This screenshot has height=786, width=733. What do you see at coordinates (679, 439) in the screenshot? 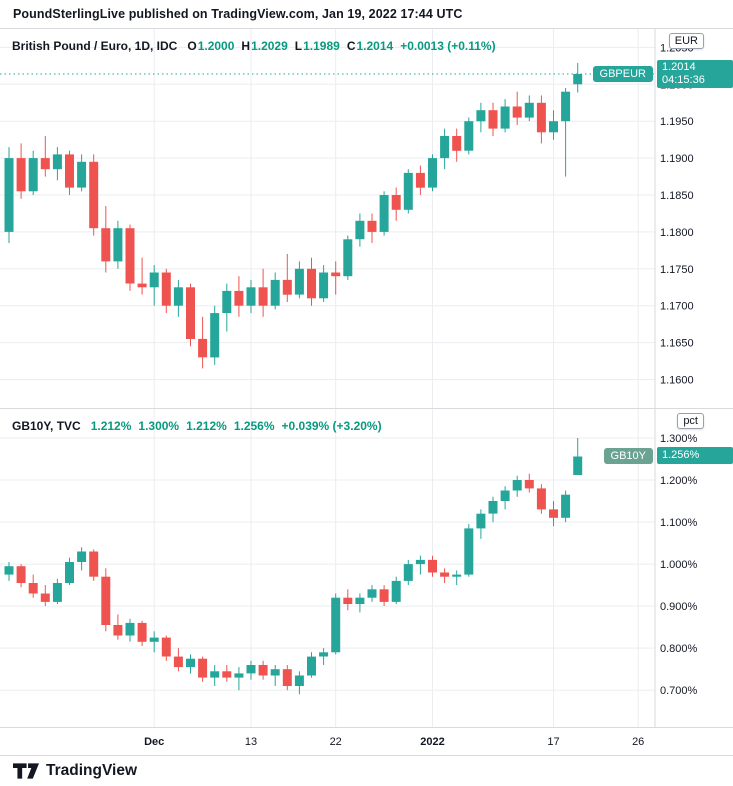
I see `y-axis-tick-label: 1.300%` at bounding box center [679, 439].